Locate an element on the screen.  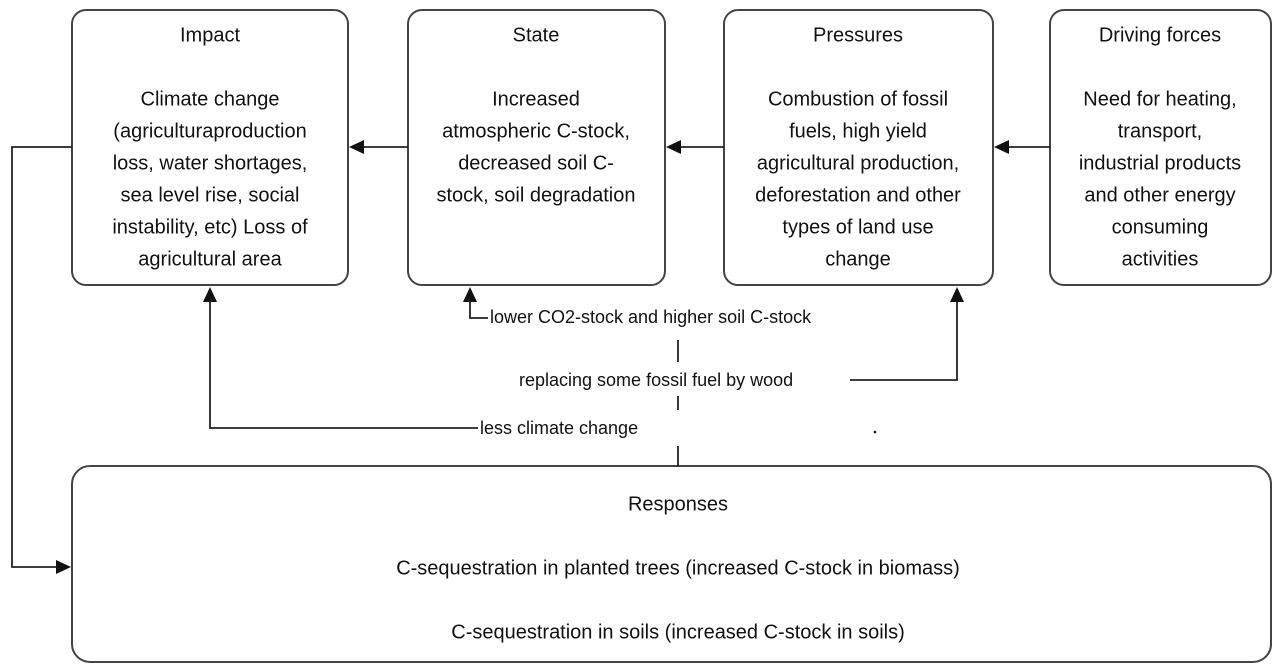
node-title: Driving forces is located at coordinates (1160, 35).